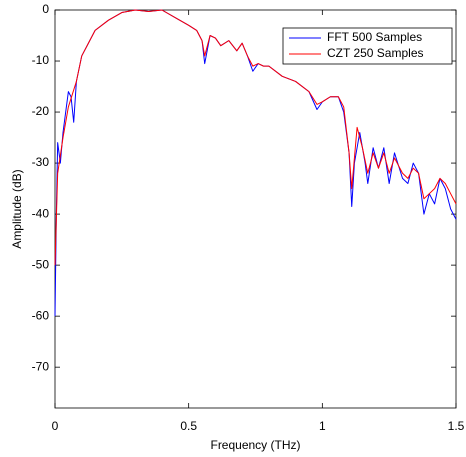 The width and height of the screenshot is (466, 457). Describe the element at coordinates (41, 315) in the screenshot. I see `y-tick-label: -60` at that location.